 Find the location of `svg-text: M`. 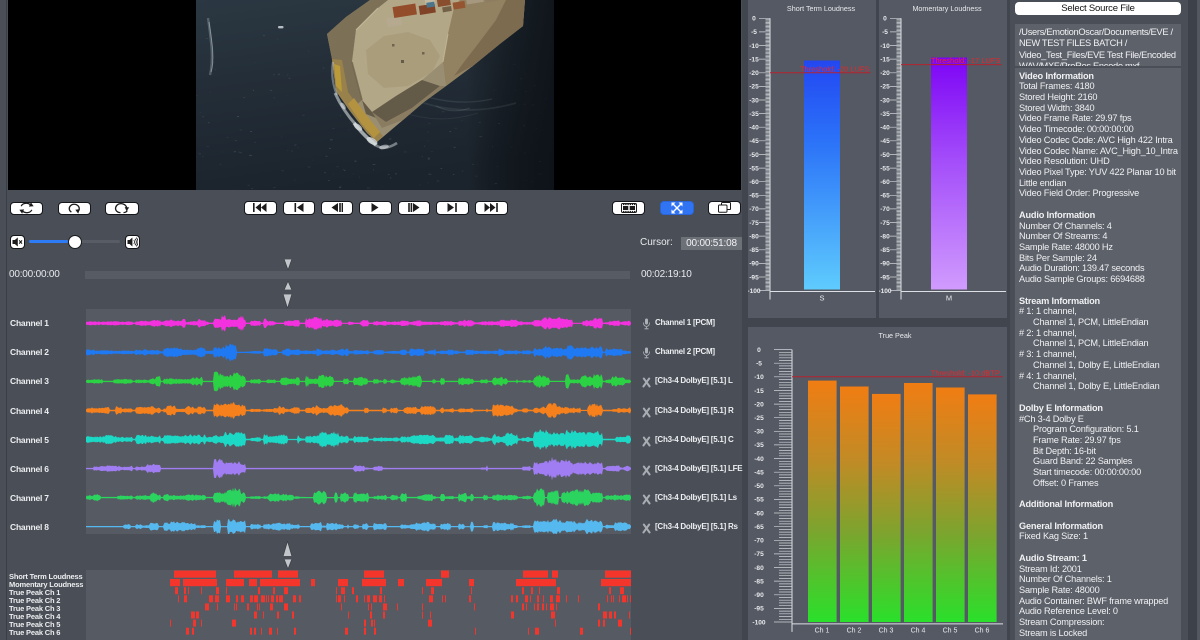

svg-text: M is located at coordinates (949, 298).